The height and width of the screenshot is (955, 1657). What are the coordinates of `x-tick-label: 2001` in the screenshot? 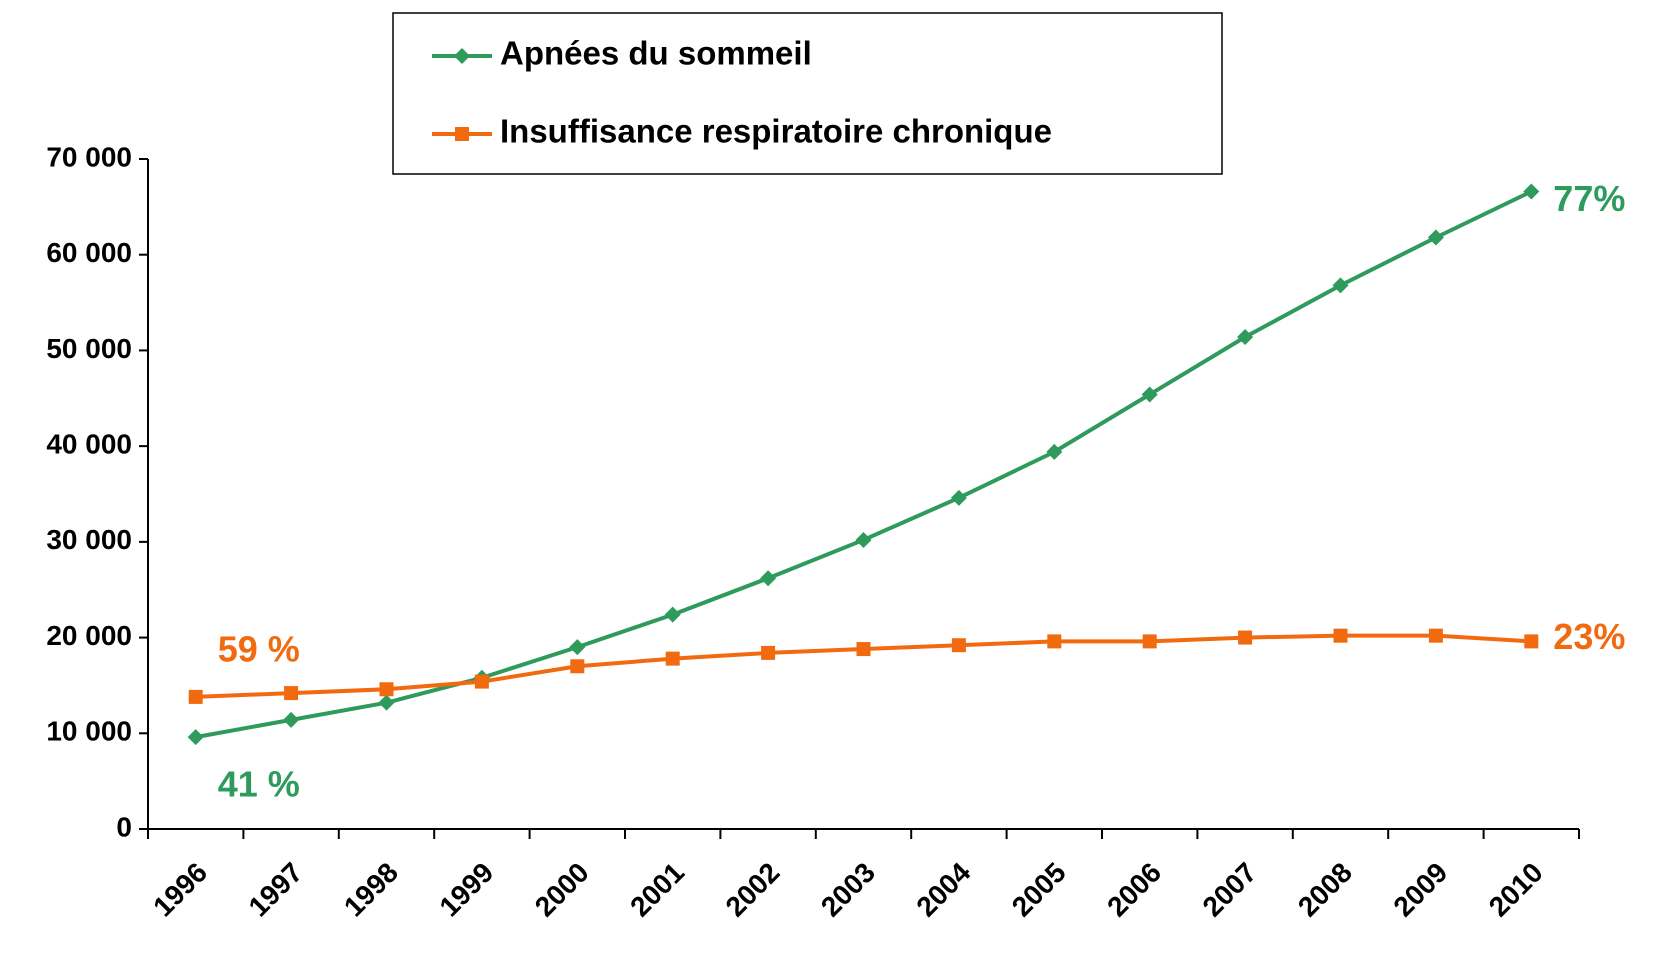 It's located at (657, 890).